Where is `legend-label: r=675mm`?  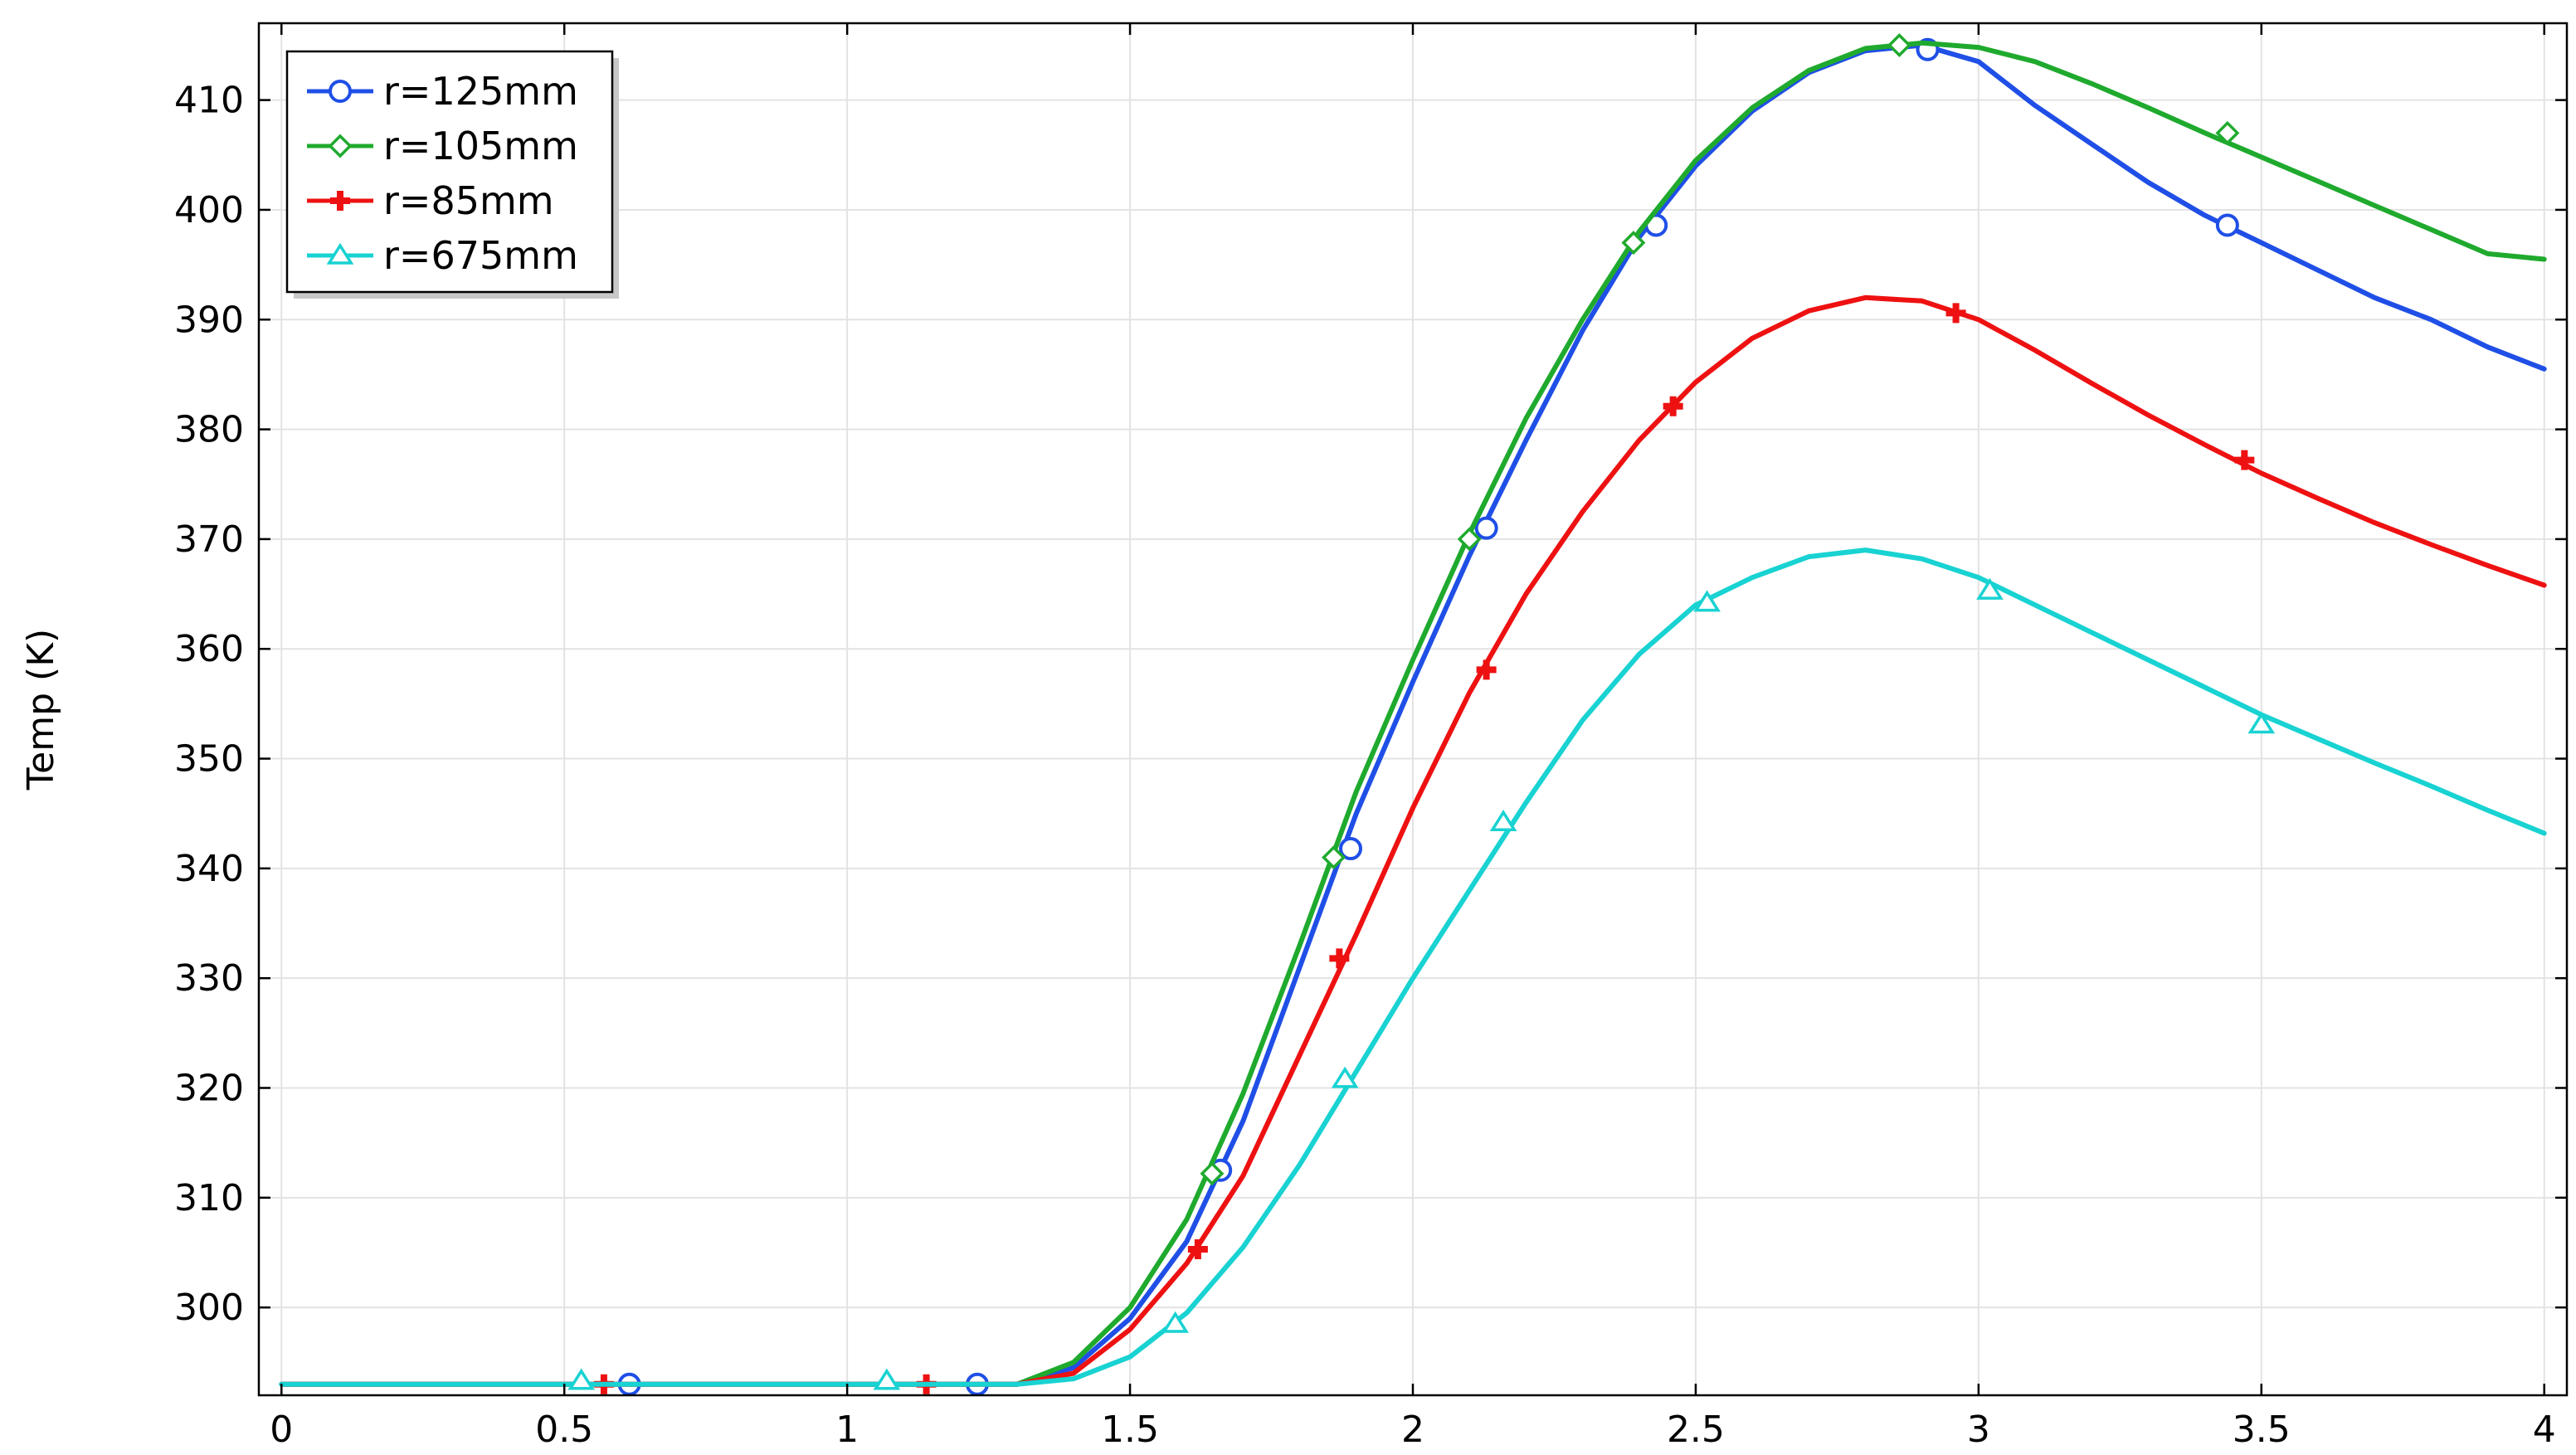
legend-label: r=675mm is located at coordinates (480, 255).